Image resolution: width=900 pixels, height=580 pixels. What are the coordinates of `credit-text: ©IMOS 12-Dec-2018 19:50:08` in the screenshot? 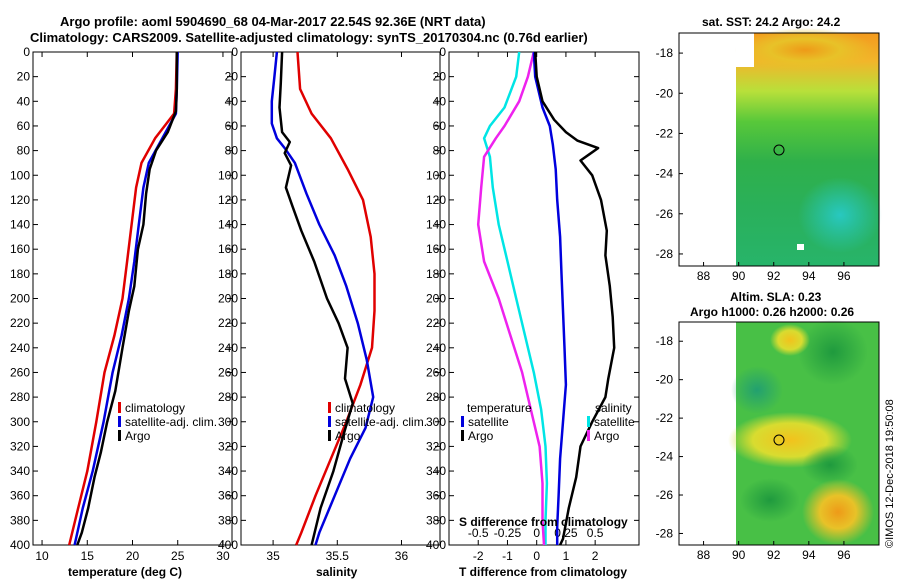 It's located at (890, 473).